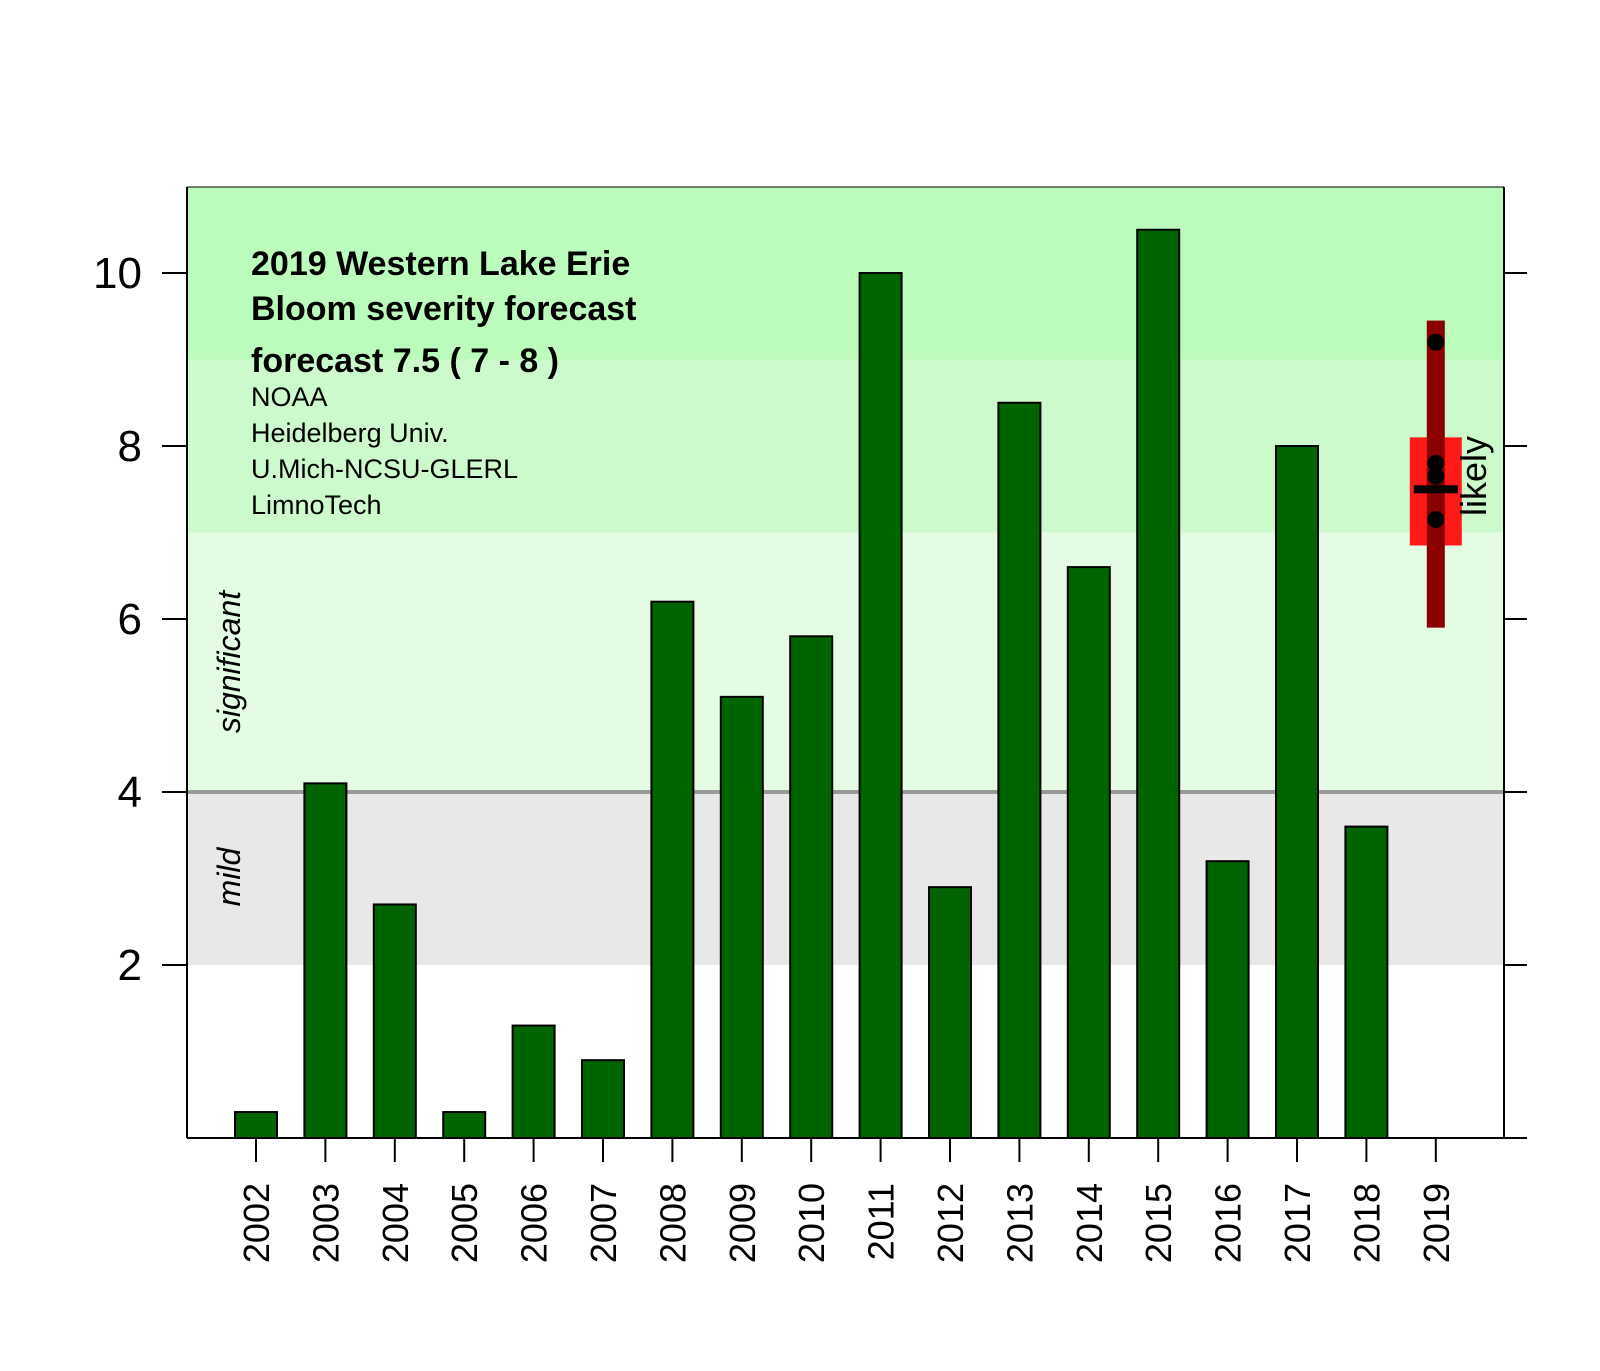  What do you see at coordinates (117, 273) in the screenshot?
I see `y-tick-label-10: 10` at bounding box center [117, 273].